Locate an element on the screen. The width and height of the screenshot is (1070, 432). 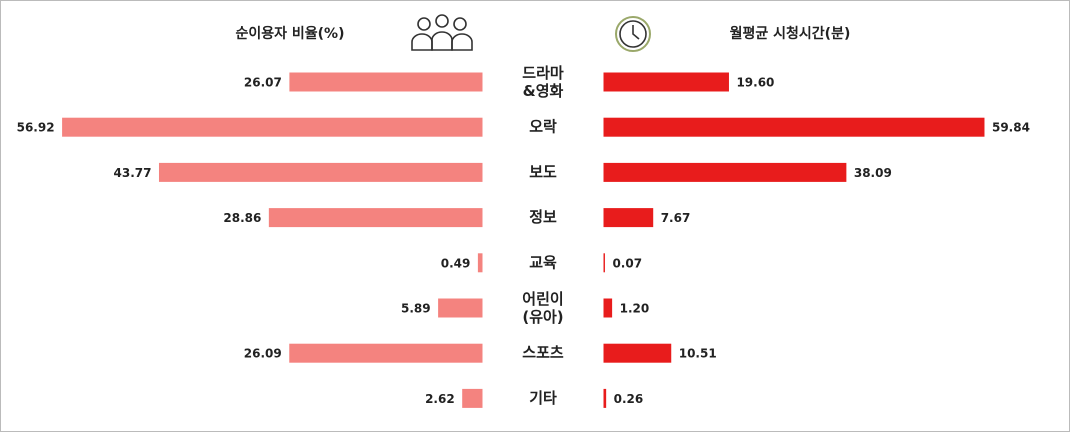
value-label: 26.09 is located at coordinates (263, 354).